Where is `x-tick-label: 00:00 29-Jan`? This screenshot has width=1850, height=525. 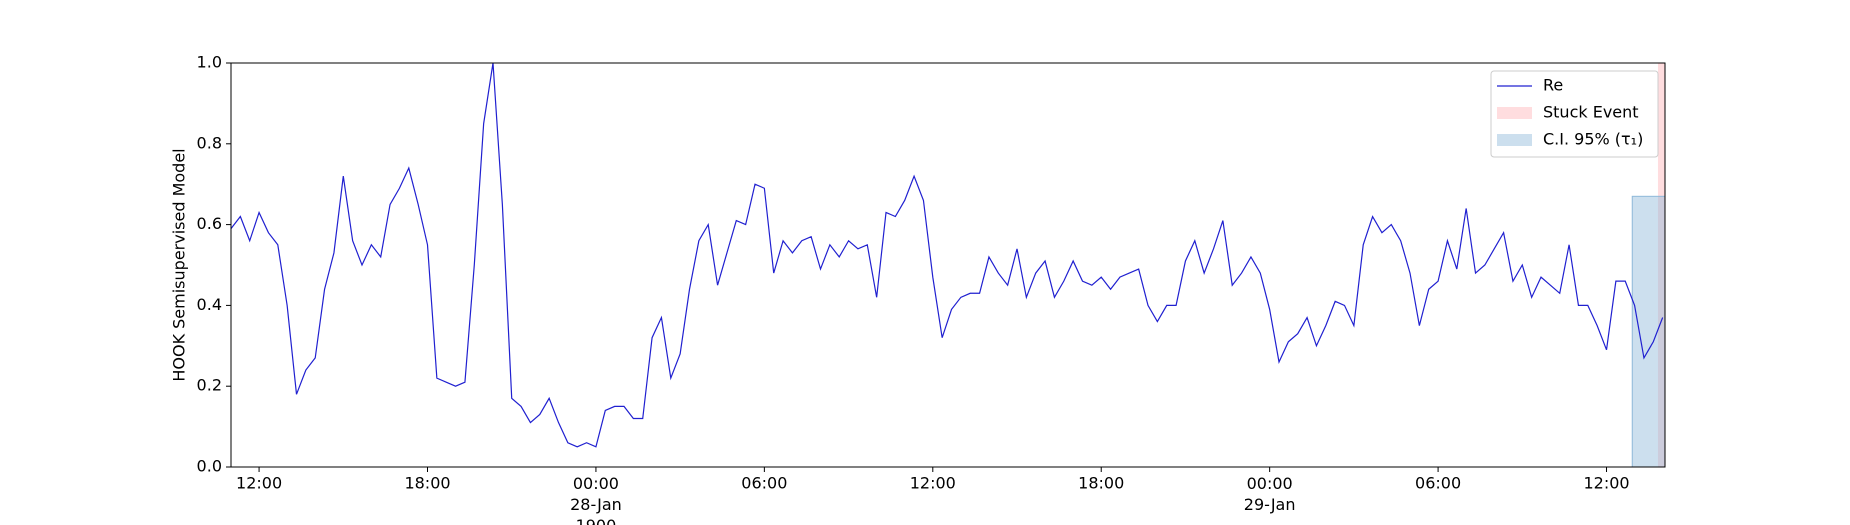 x-tick-label: 00:00 29-Jan is located at coordinates (1270, 494).